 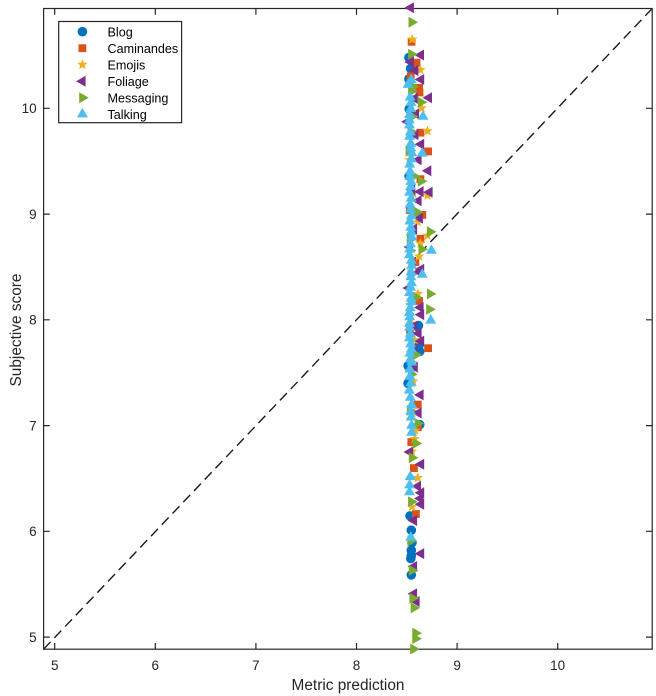 I want to click on svg-text: Blog, so click(x=120, y=32).